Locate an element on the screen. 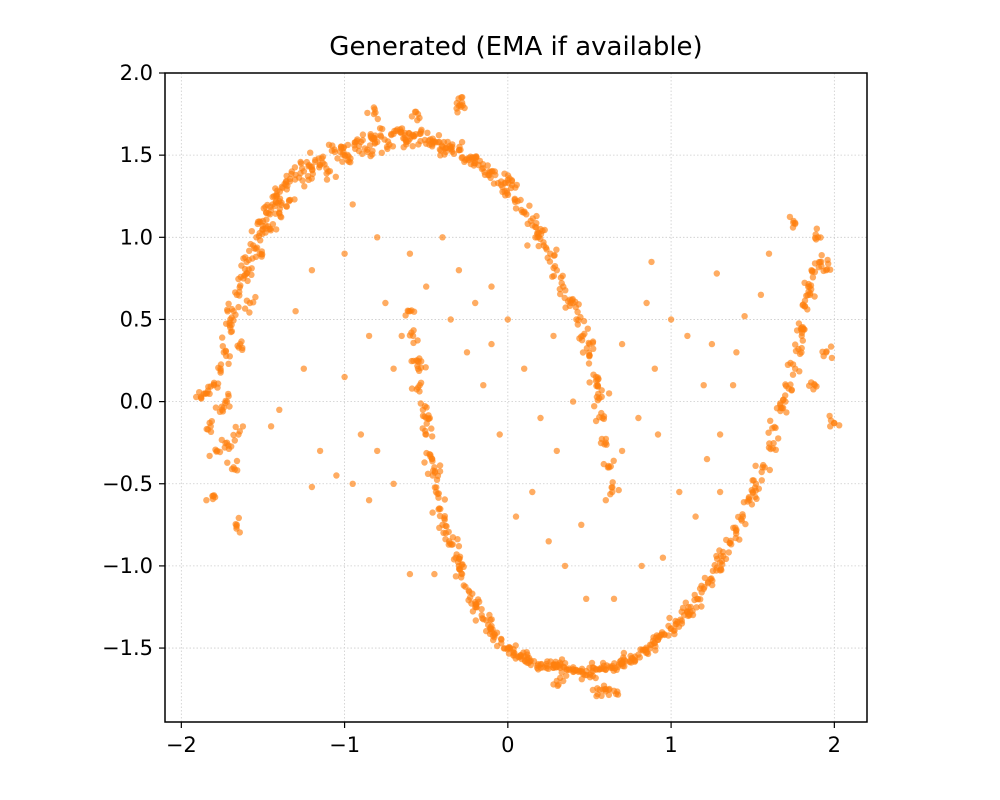 Image resolution: width=1000 pixels, height=800 pixels. x-tick-label: 1 is located at coordinates (670, 745).